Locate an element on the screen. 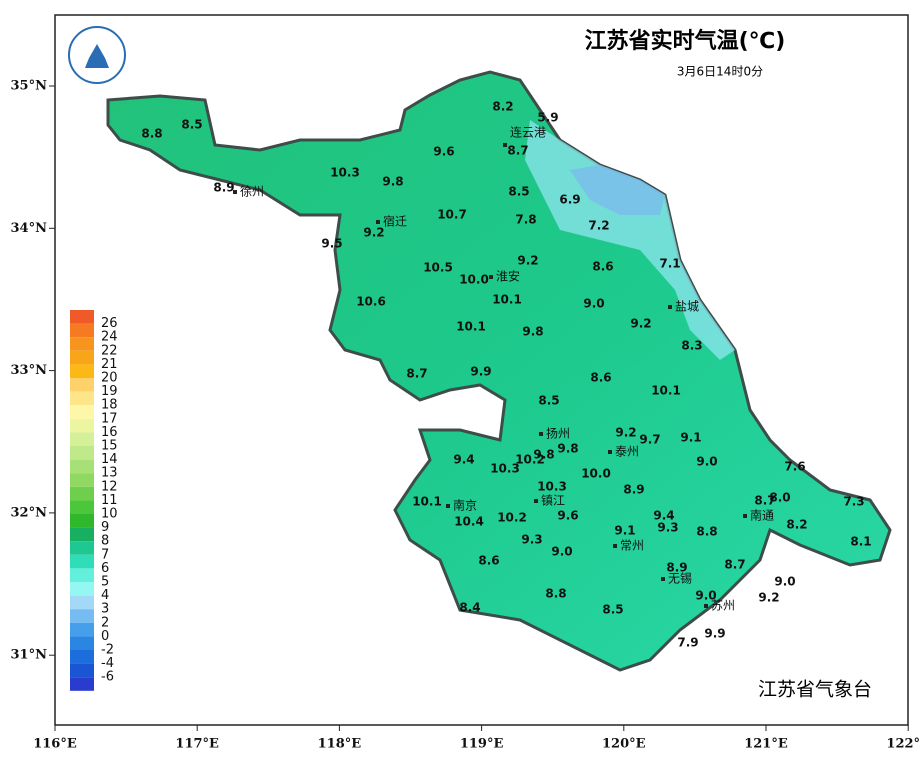 The image size is (920, 767). station-value: 9.6 is located at coordinates (443, 152).